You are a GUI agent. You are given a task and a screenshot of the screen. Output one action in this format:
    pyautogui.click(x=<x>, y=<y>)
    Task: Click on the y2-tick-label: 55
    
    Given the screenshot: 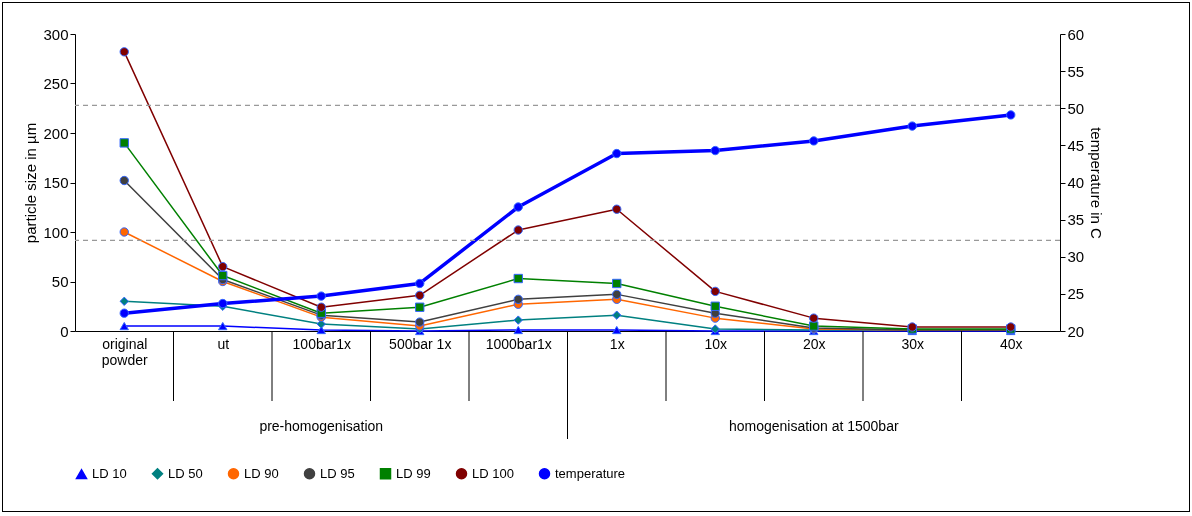 What is the action you would take?
    pyautogui.click(x=1076, y=71)
    